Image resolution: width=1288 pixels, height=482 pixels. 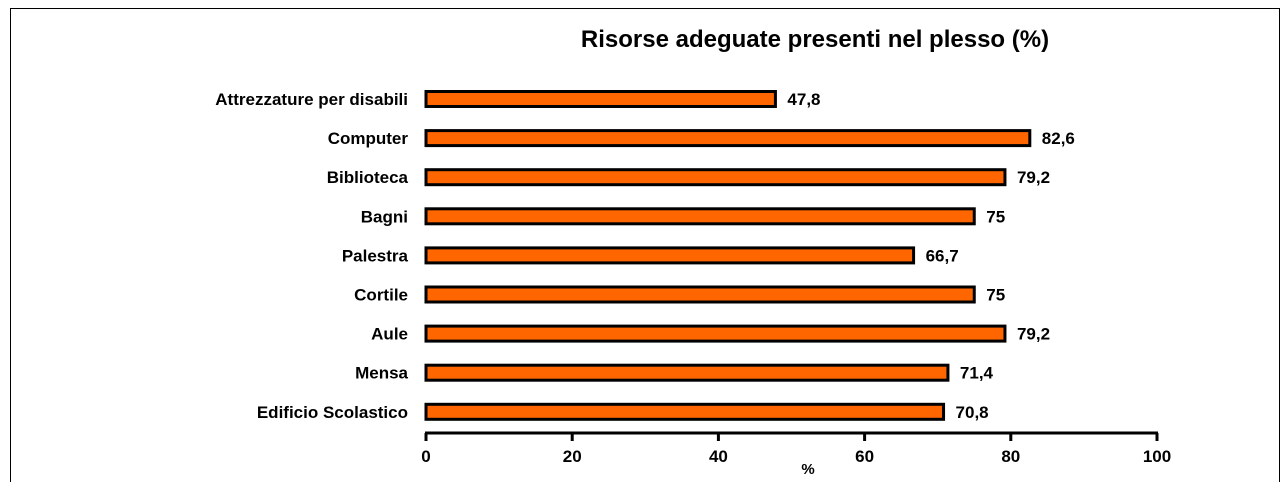 I want to click on category-label: Computer, so click(x=368, y=138).